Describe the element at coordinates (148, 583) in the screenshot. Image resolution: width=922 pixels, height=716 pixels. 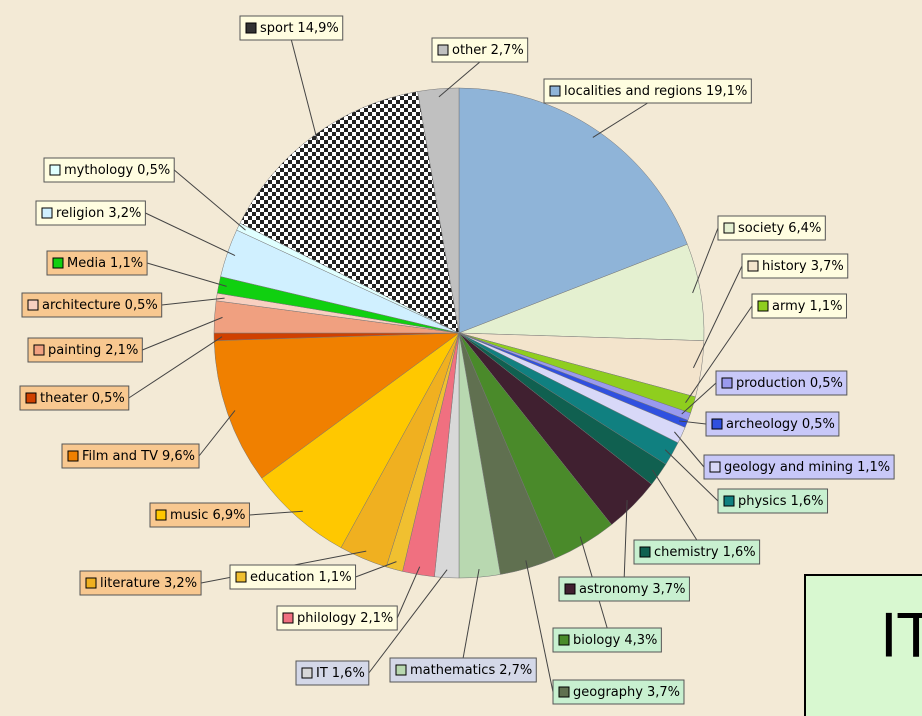
I see `label-text: literature 3,2%` at that location.